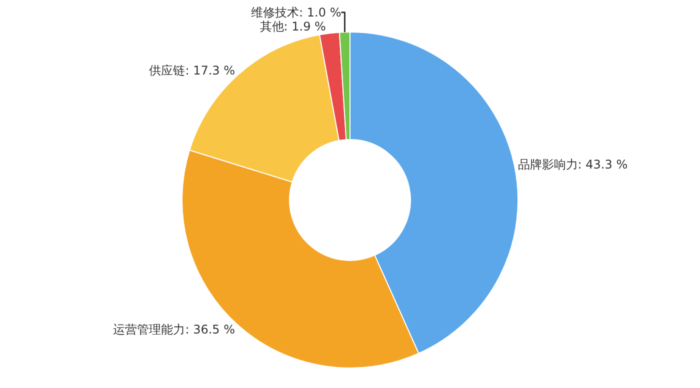  I want to click on slice-label: 运营管理能力: 36.5 %, so click(174, 329).